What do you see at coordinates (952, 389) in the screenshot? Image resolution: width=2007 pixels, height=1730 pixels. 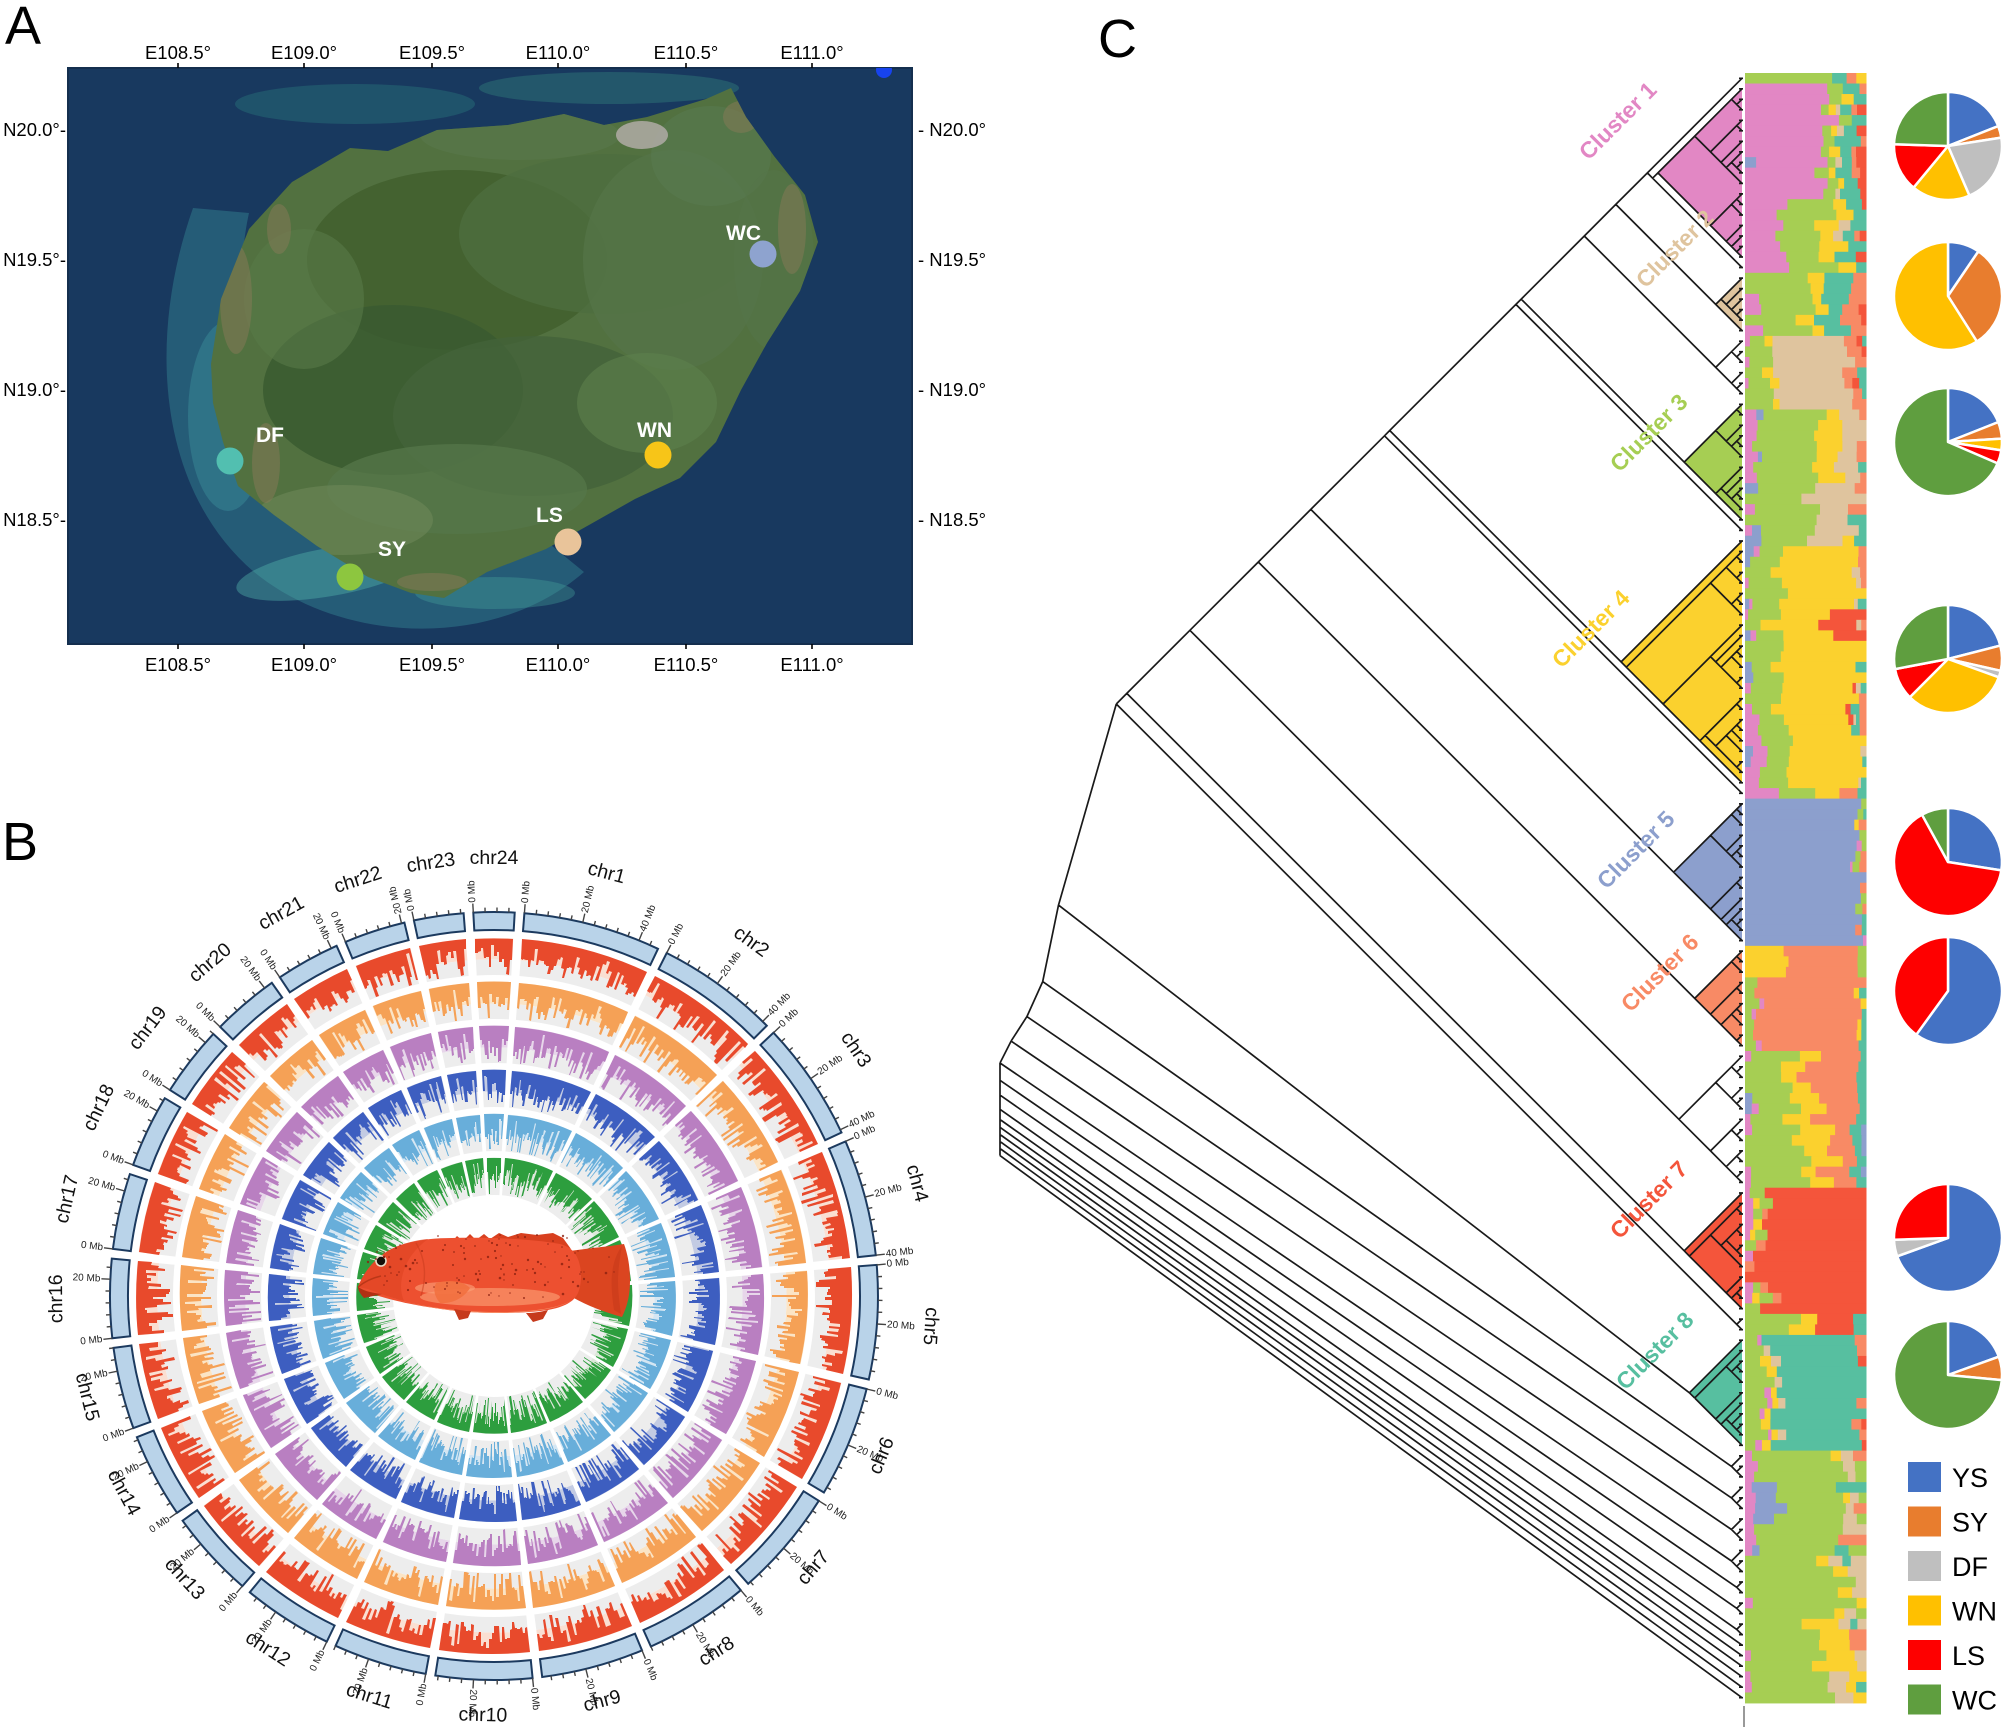 I see `svg-text: - N19.0°` at bounding box center [952, 389].